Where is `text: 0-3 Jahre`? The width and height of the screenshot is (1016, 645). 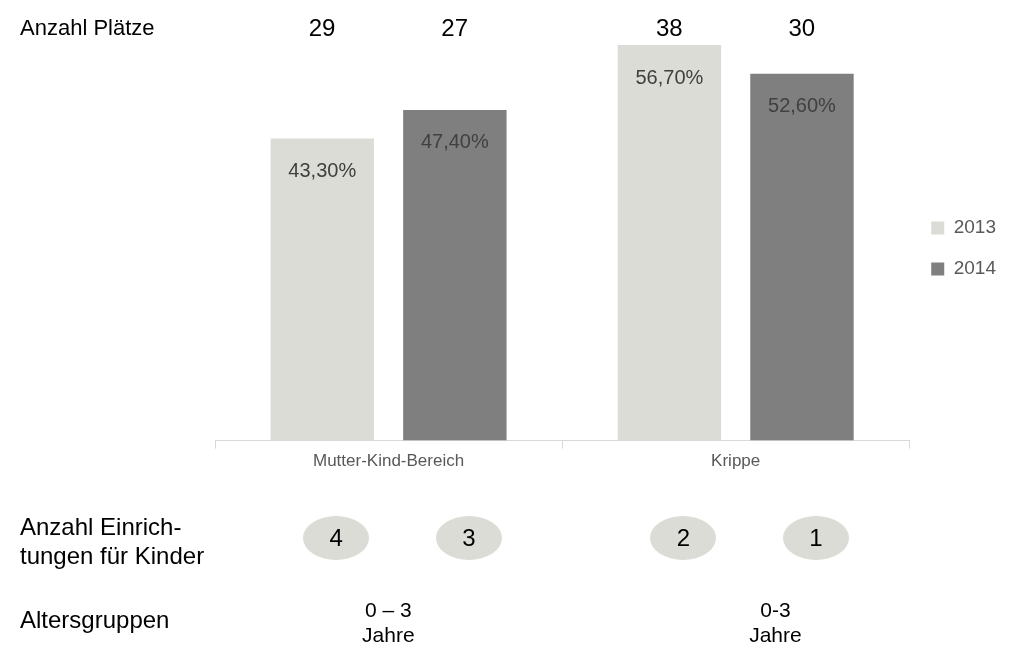
text: 0-3 Jahre is located at coordinates (775, 621).